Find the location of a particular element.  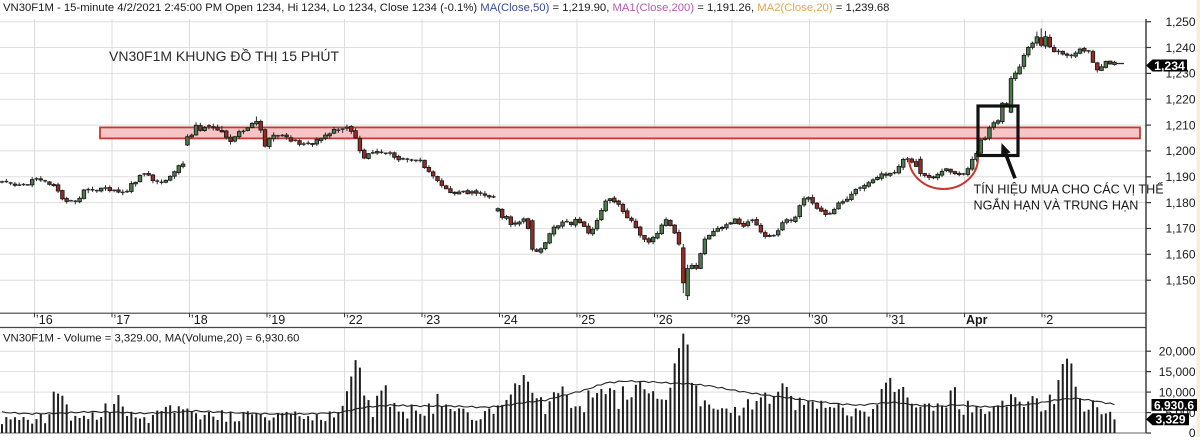

svg-text: ʼ2 is located at coordinates (1049, 320).